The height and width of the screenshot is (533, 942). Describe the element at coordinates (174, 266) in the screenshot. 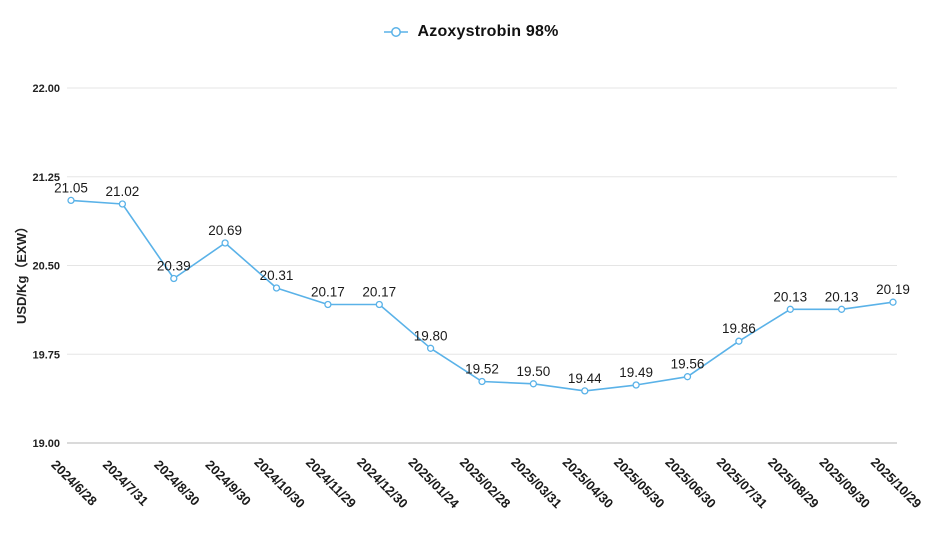

I see `data-point-label: 20.39` at that location.